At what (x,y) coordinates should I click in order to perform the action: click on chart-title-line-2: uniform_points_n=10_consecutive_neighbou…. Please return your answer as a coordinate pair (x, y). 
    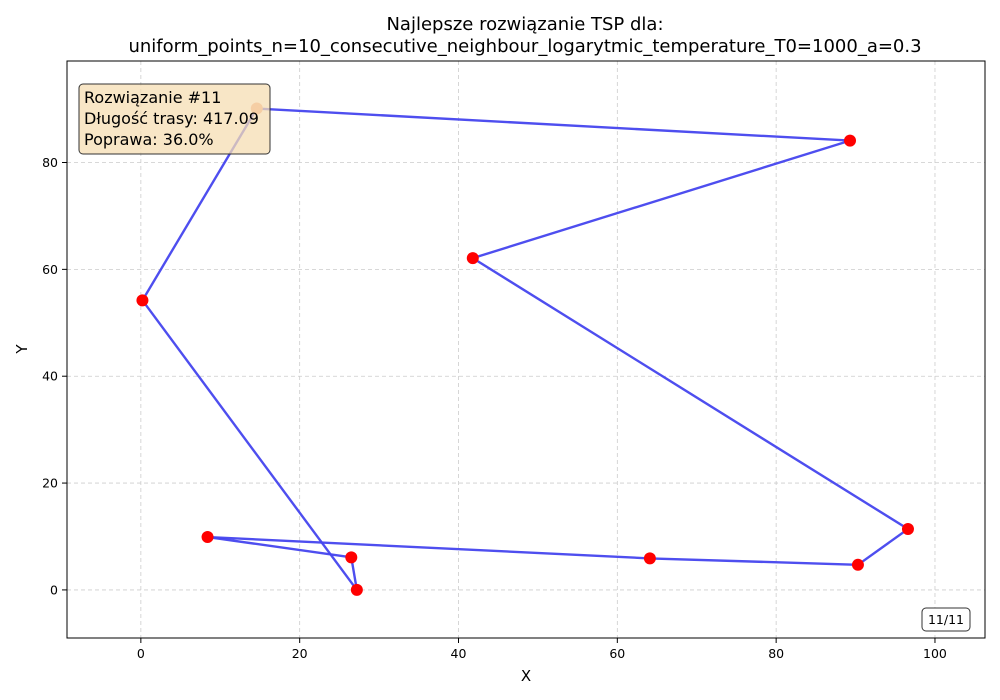
    Looking at the image, I should click on (524, 46).